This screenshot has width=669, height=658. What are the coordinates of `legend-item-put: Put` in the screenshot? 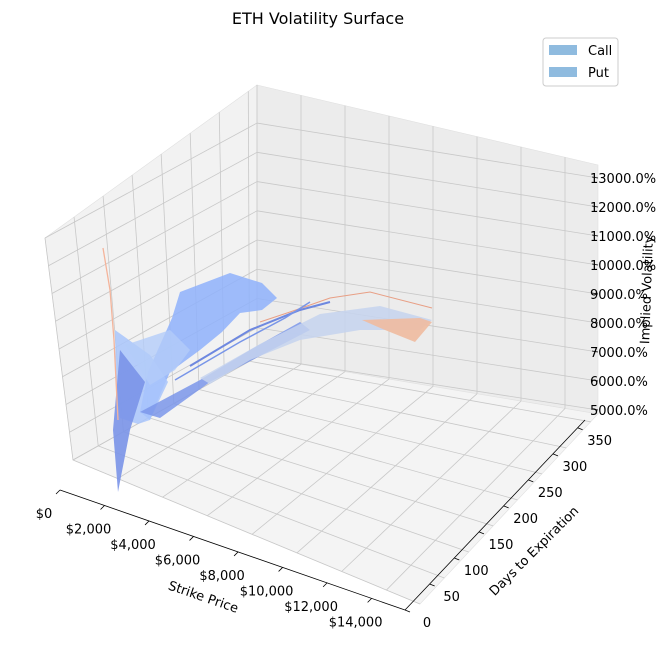 It's located at (579, 73).